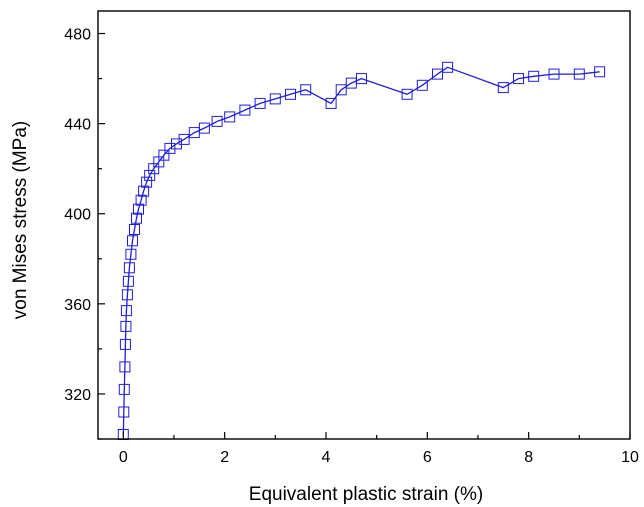 The width and height of the screenshot is (644, 507). Describe the element at coordinates (77, 125) in the screenshot. I see `y-tick-label: 440` at that location.